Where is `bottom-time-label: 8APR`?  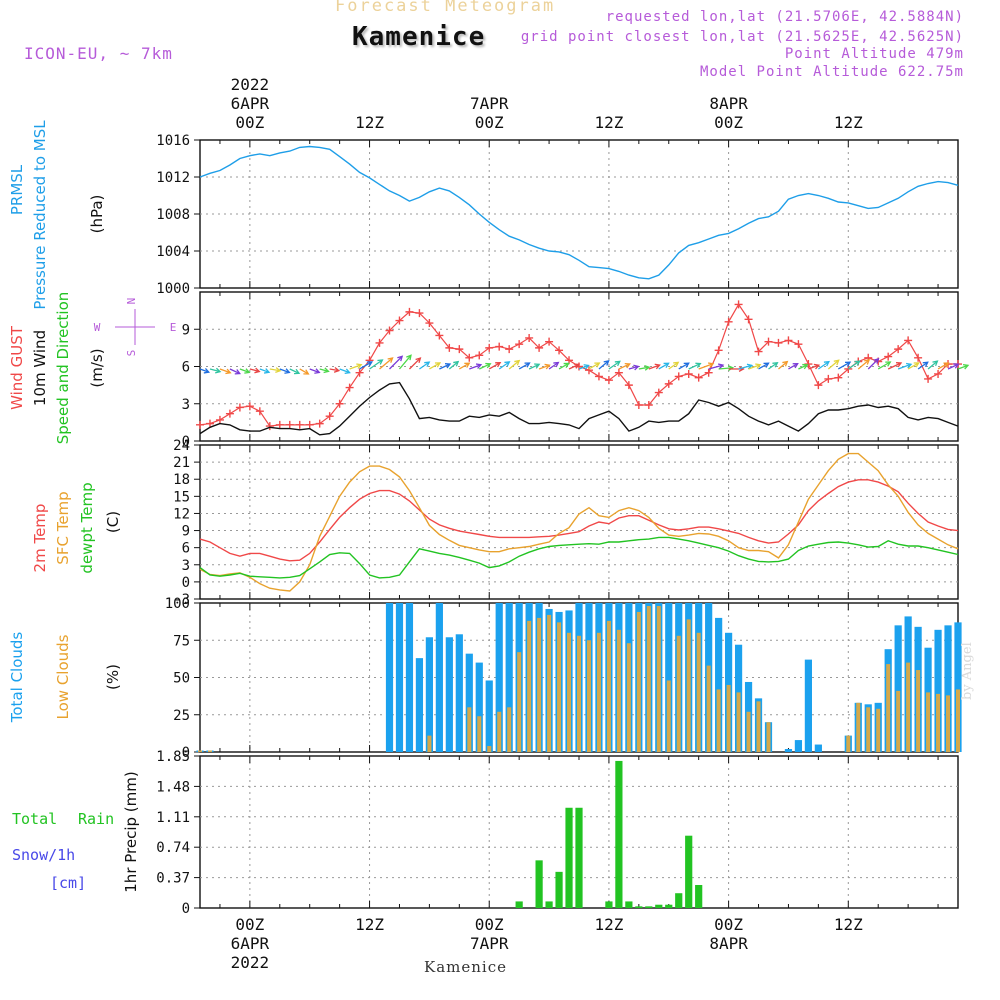 bottom-time-label: 8APR is located at coordinates (728, 943).